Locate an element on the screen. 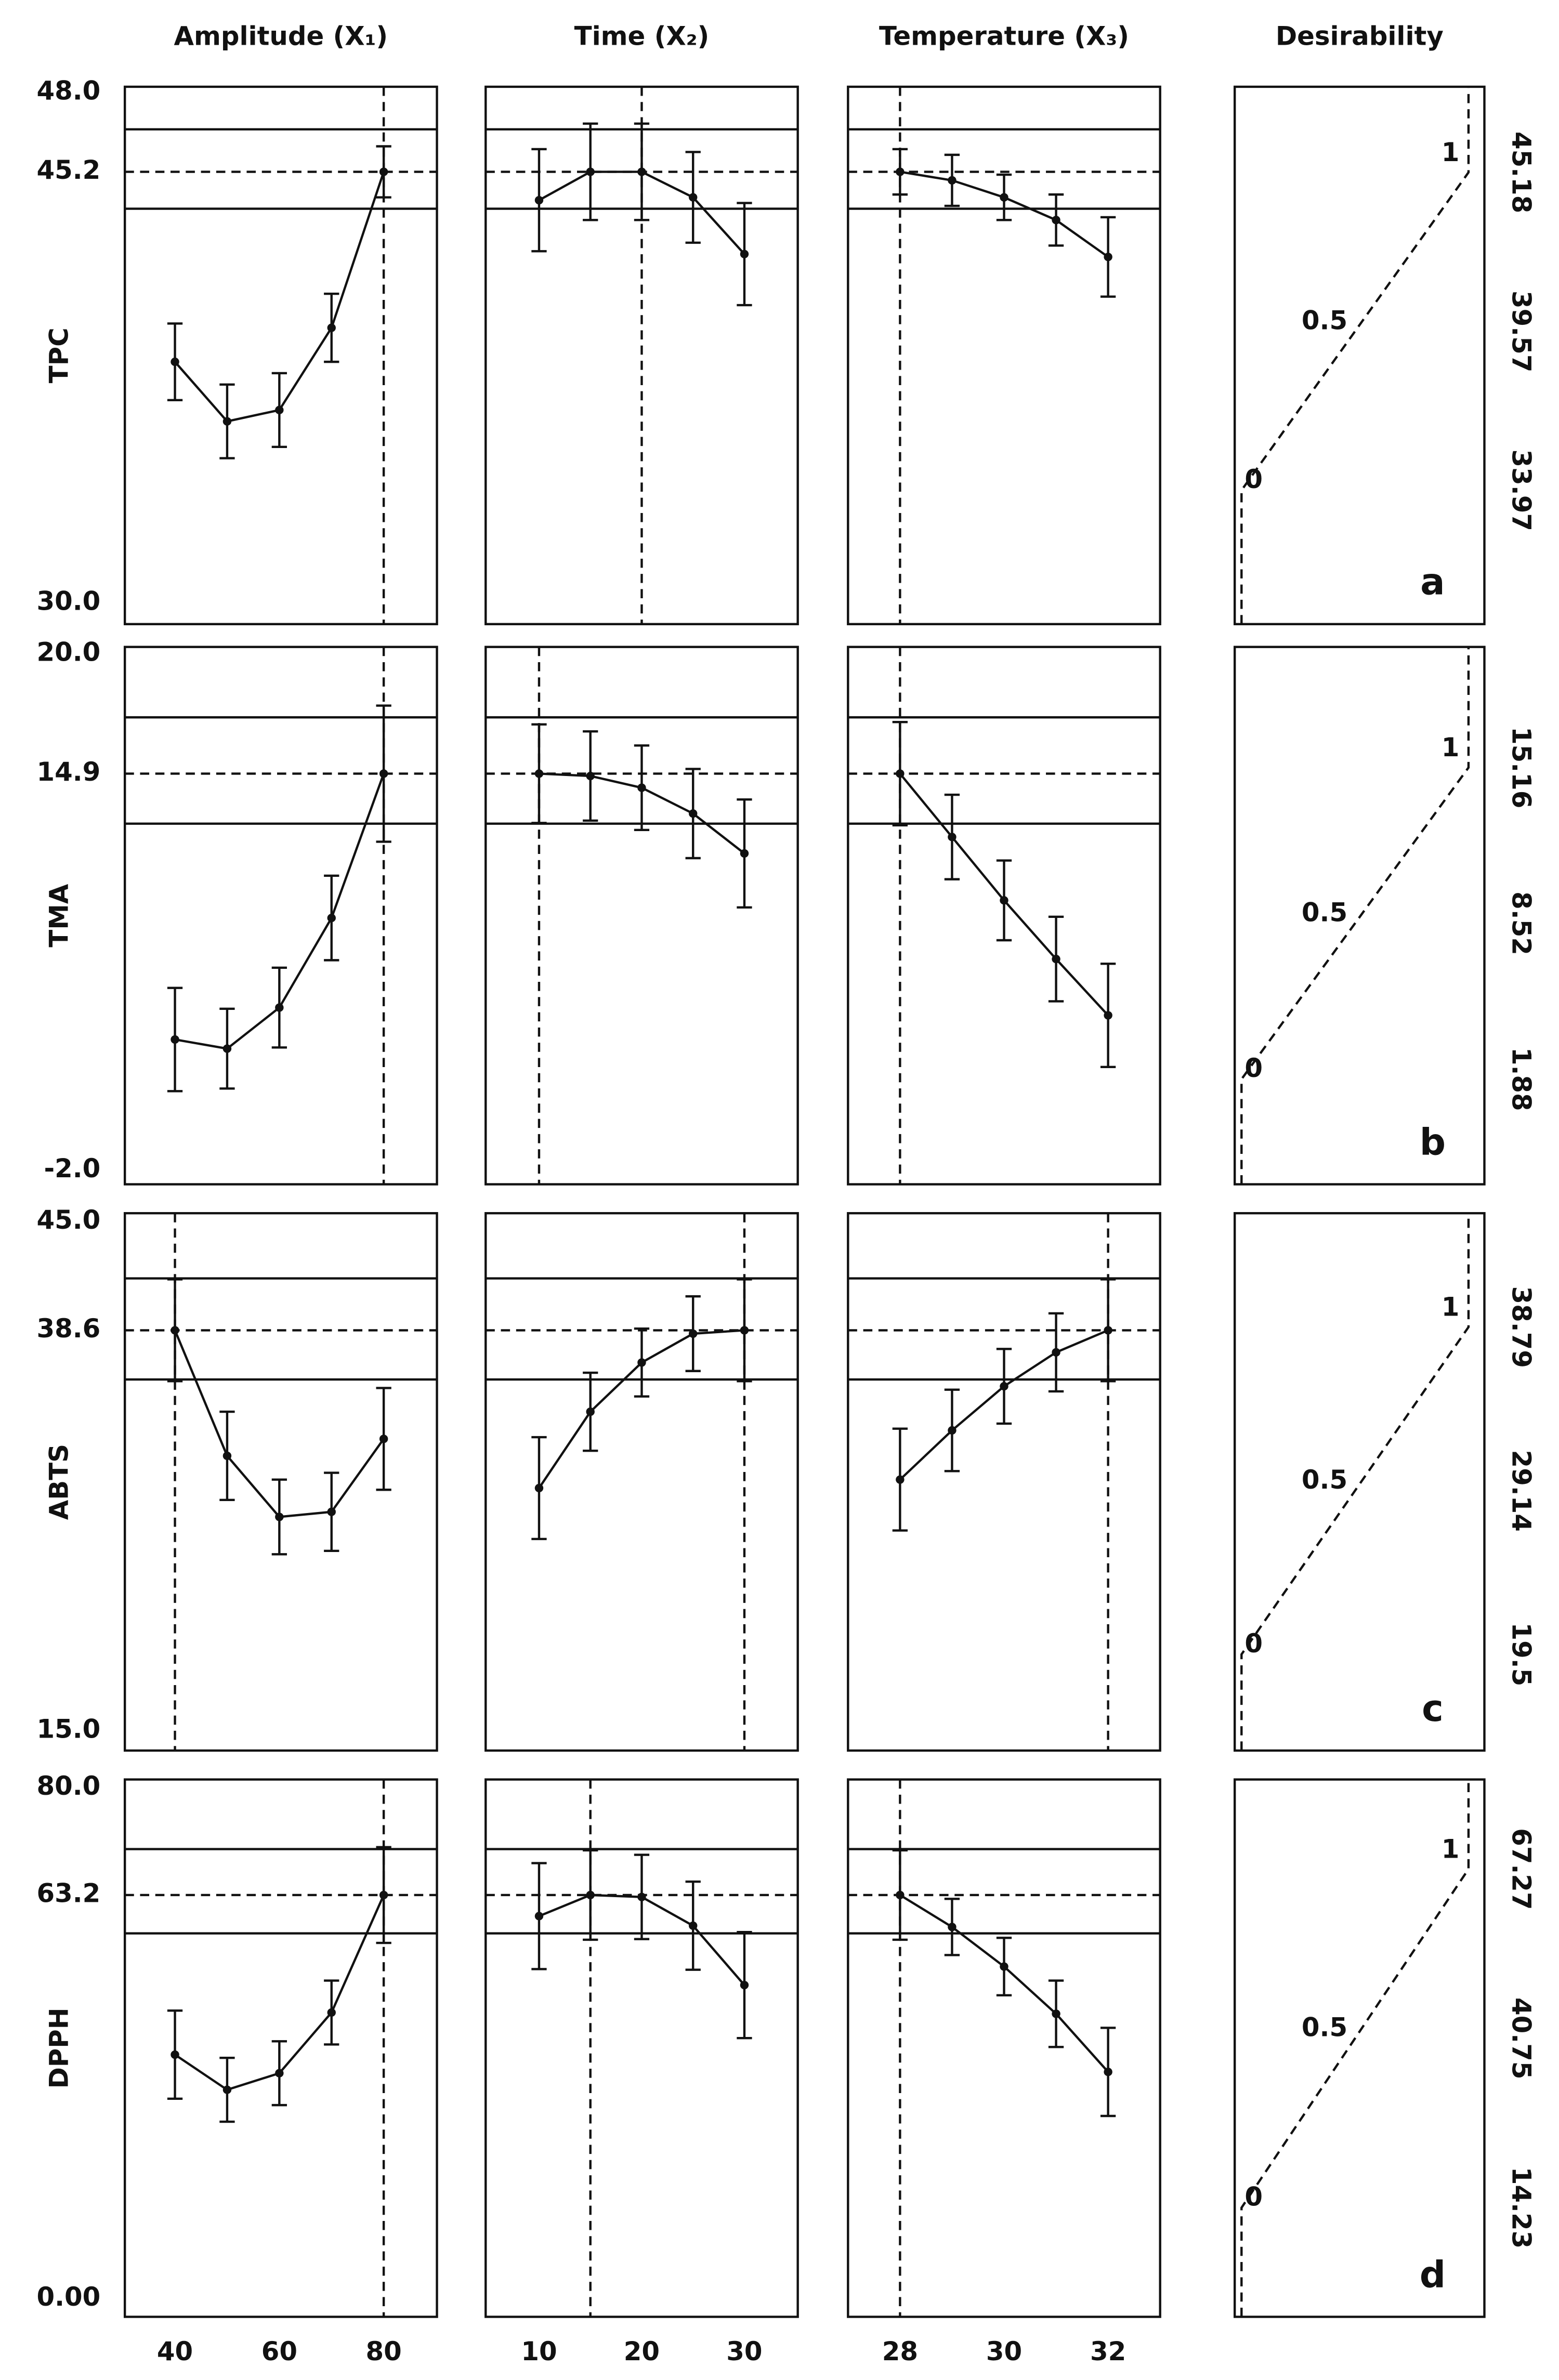  x-tick-label: 80 is located at coordinates (384, 2351).